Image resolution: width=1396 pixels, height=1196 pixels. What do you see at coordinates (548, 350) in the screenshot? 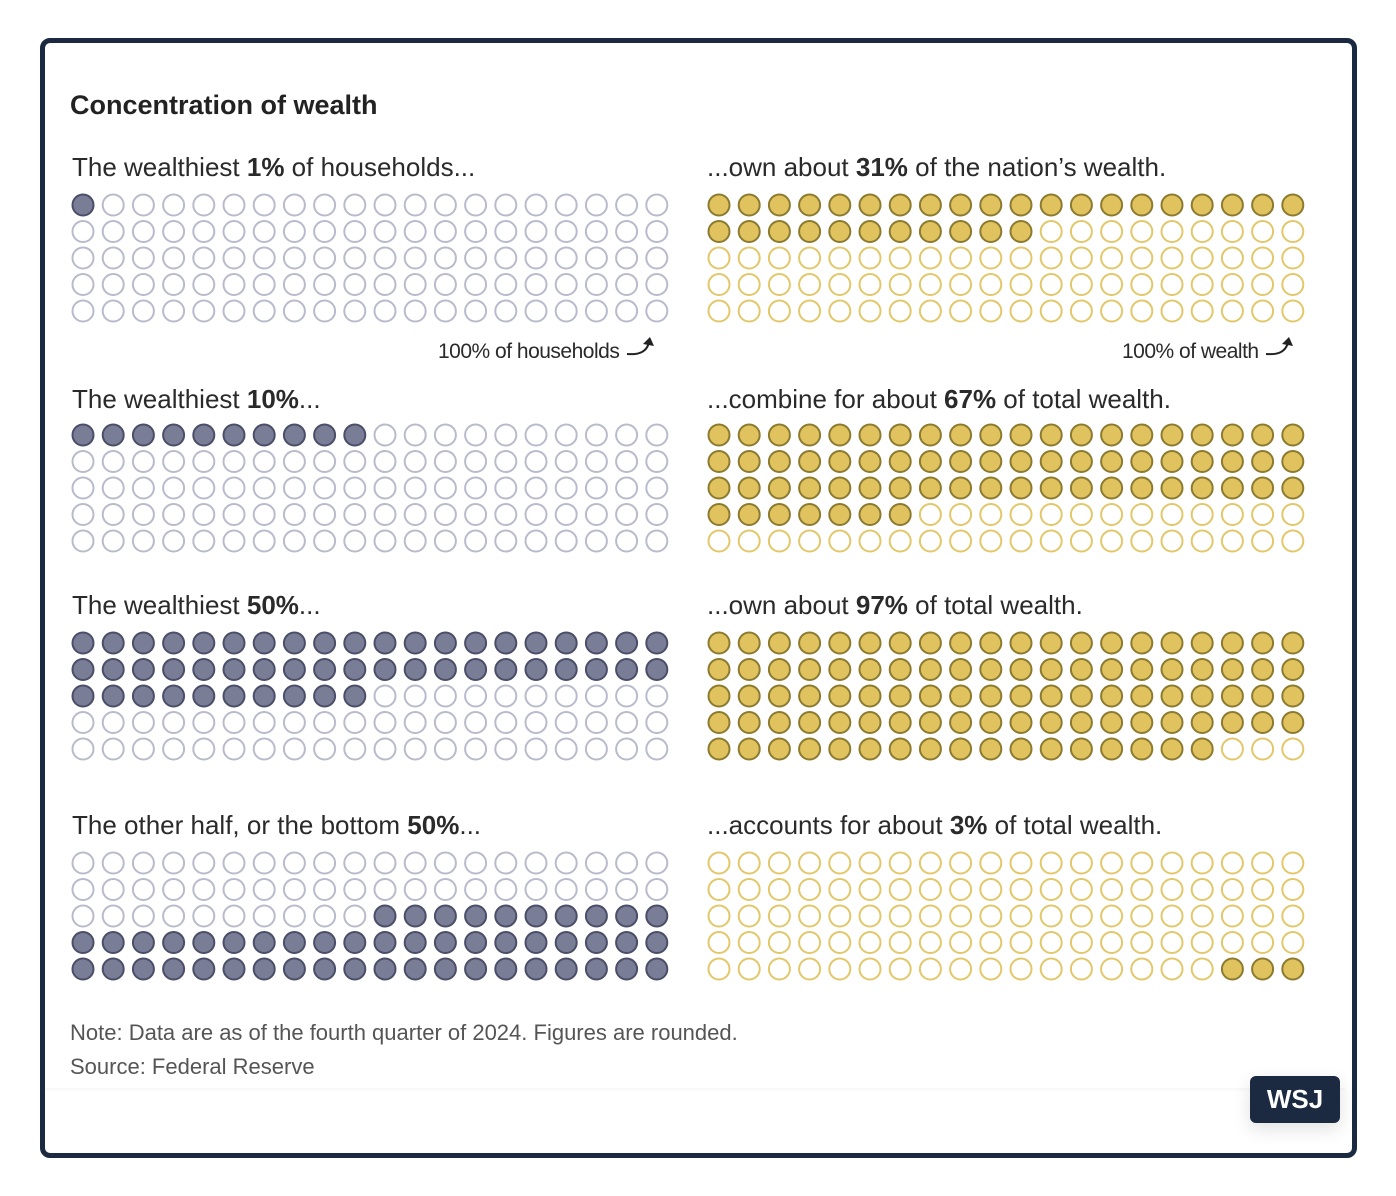
I see `households-annotation: 100% of households` at bounding box center [548, 350].